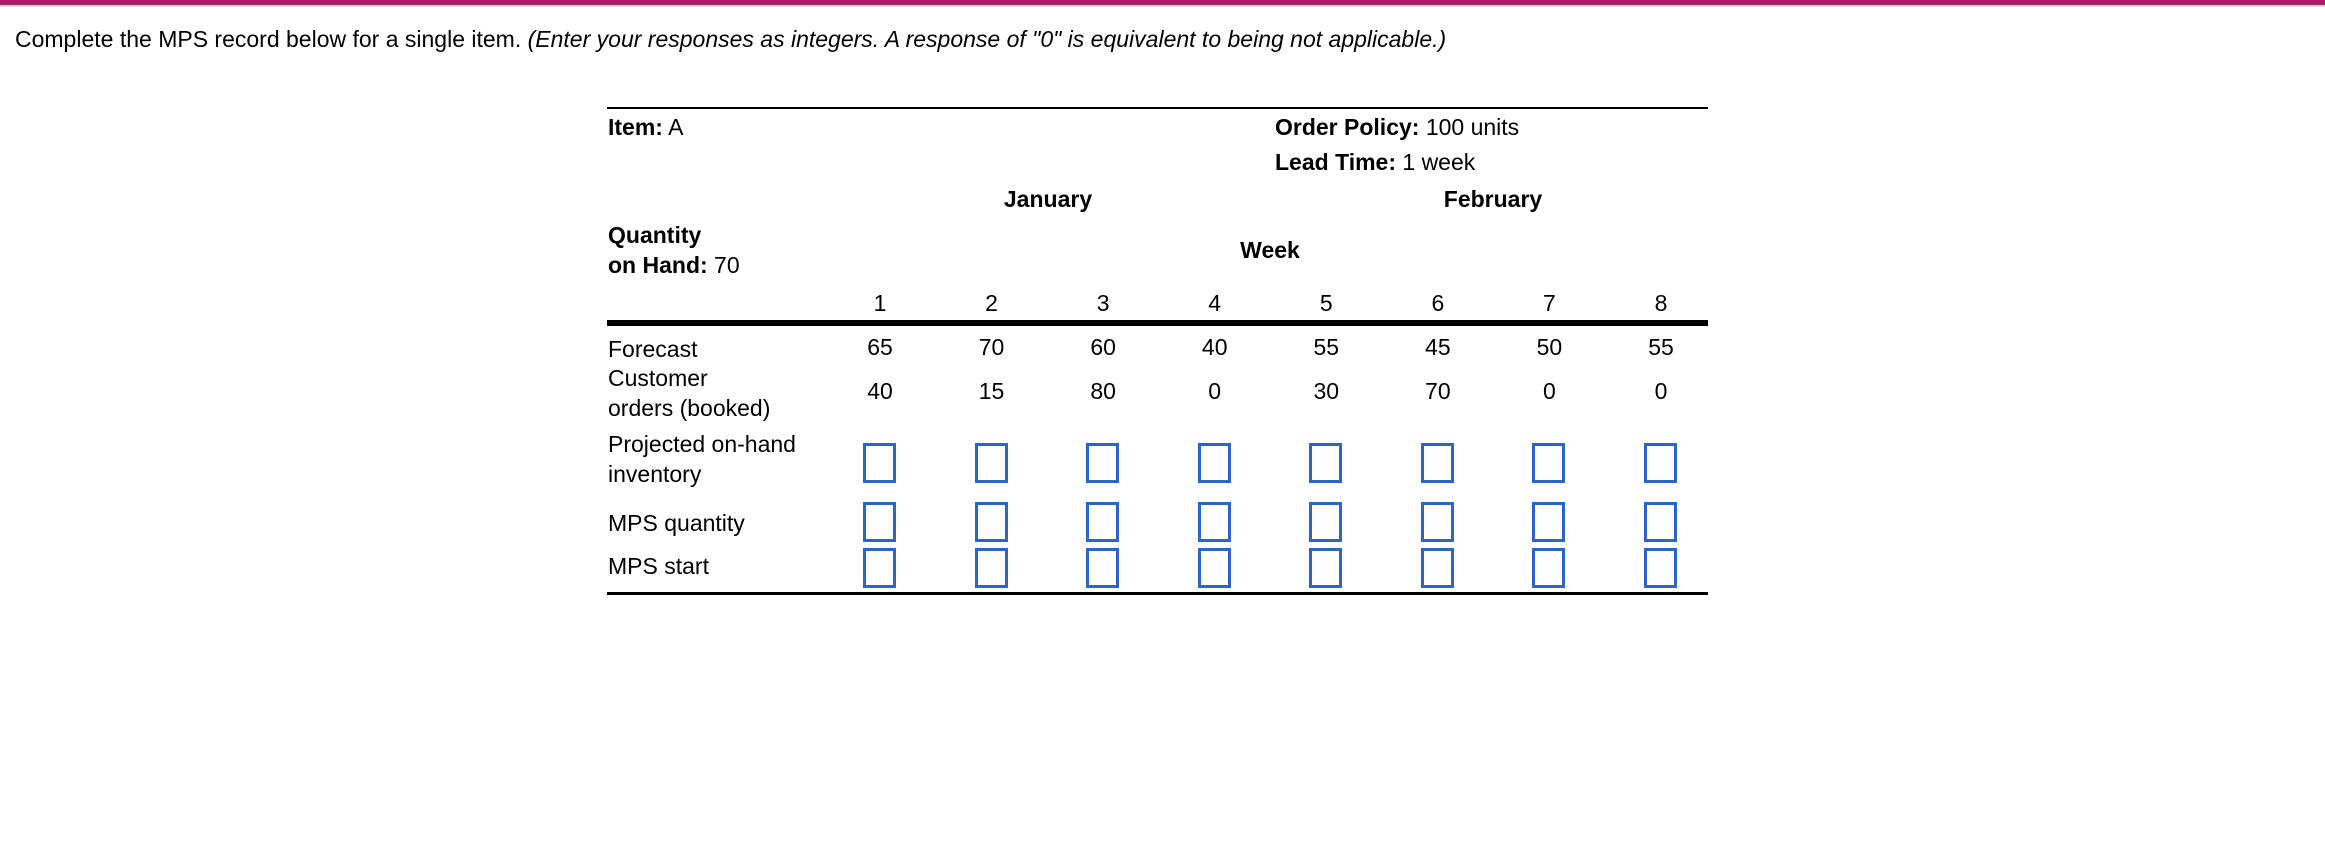  What do you see at coordinates (702, 444) in the screenshot?
I see `row-label-projected-inventory-line1: Projected on-hand` at bounding box center [702, 444].